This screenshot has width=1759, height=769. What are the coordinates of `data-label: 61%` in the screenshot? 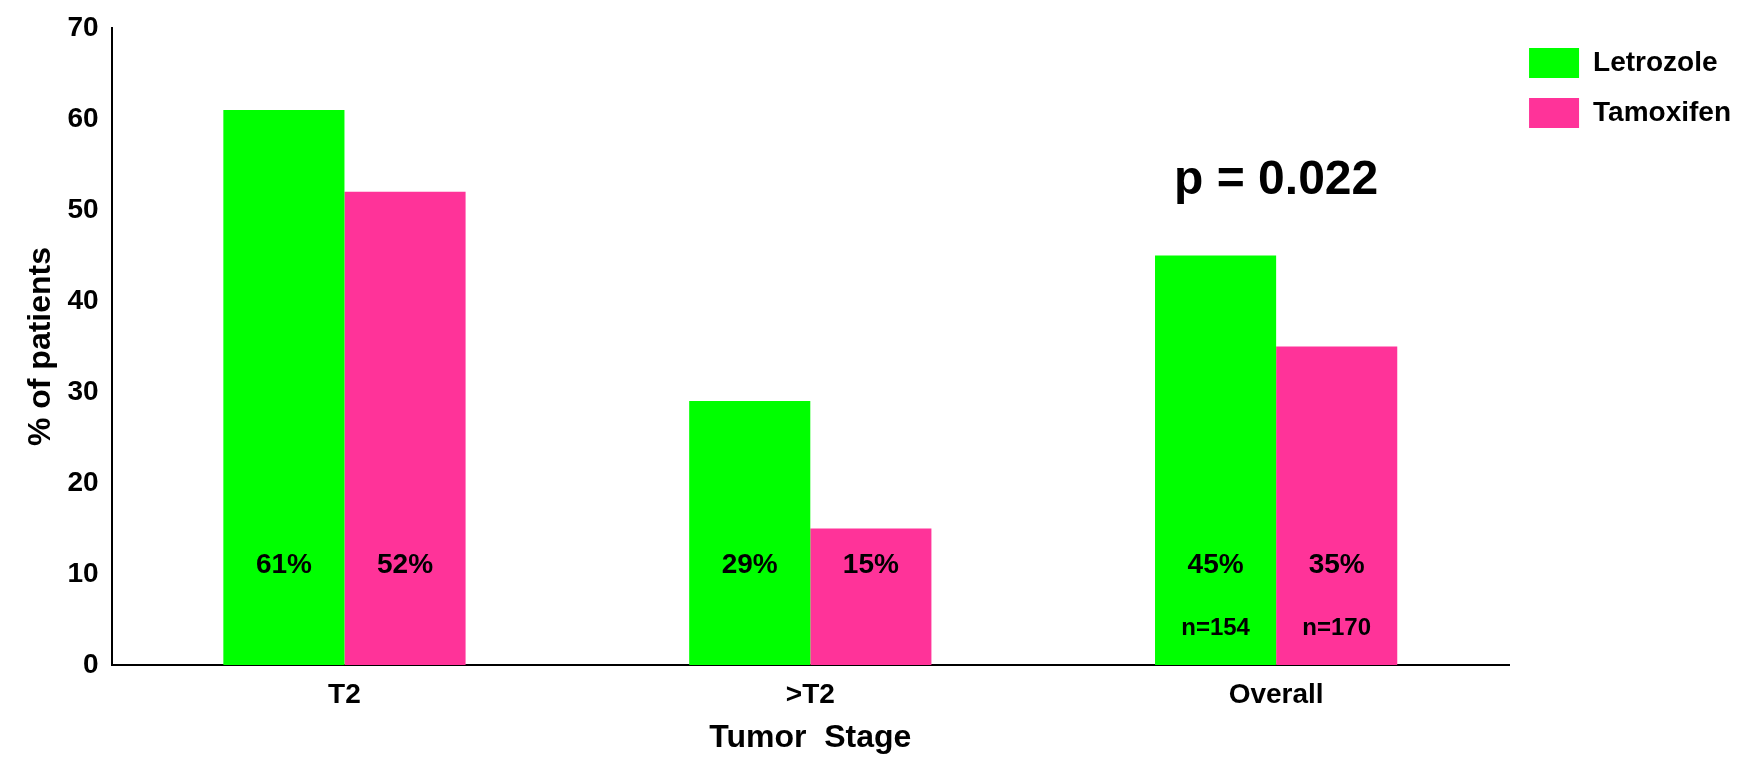 It's located at (284, 563).